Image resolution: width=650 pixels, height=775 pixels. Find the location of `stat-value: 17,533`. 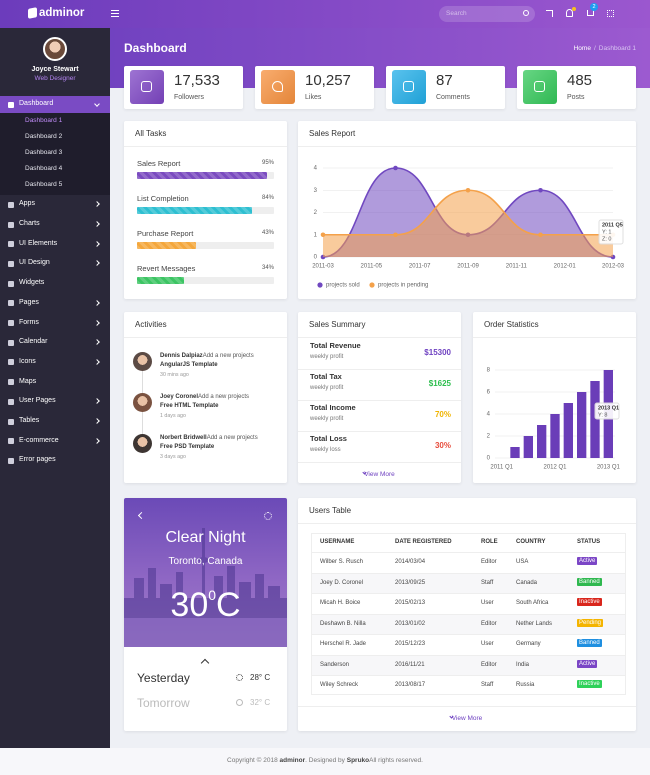

stat-value: 17,533 is located at coordinates (197, 80).